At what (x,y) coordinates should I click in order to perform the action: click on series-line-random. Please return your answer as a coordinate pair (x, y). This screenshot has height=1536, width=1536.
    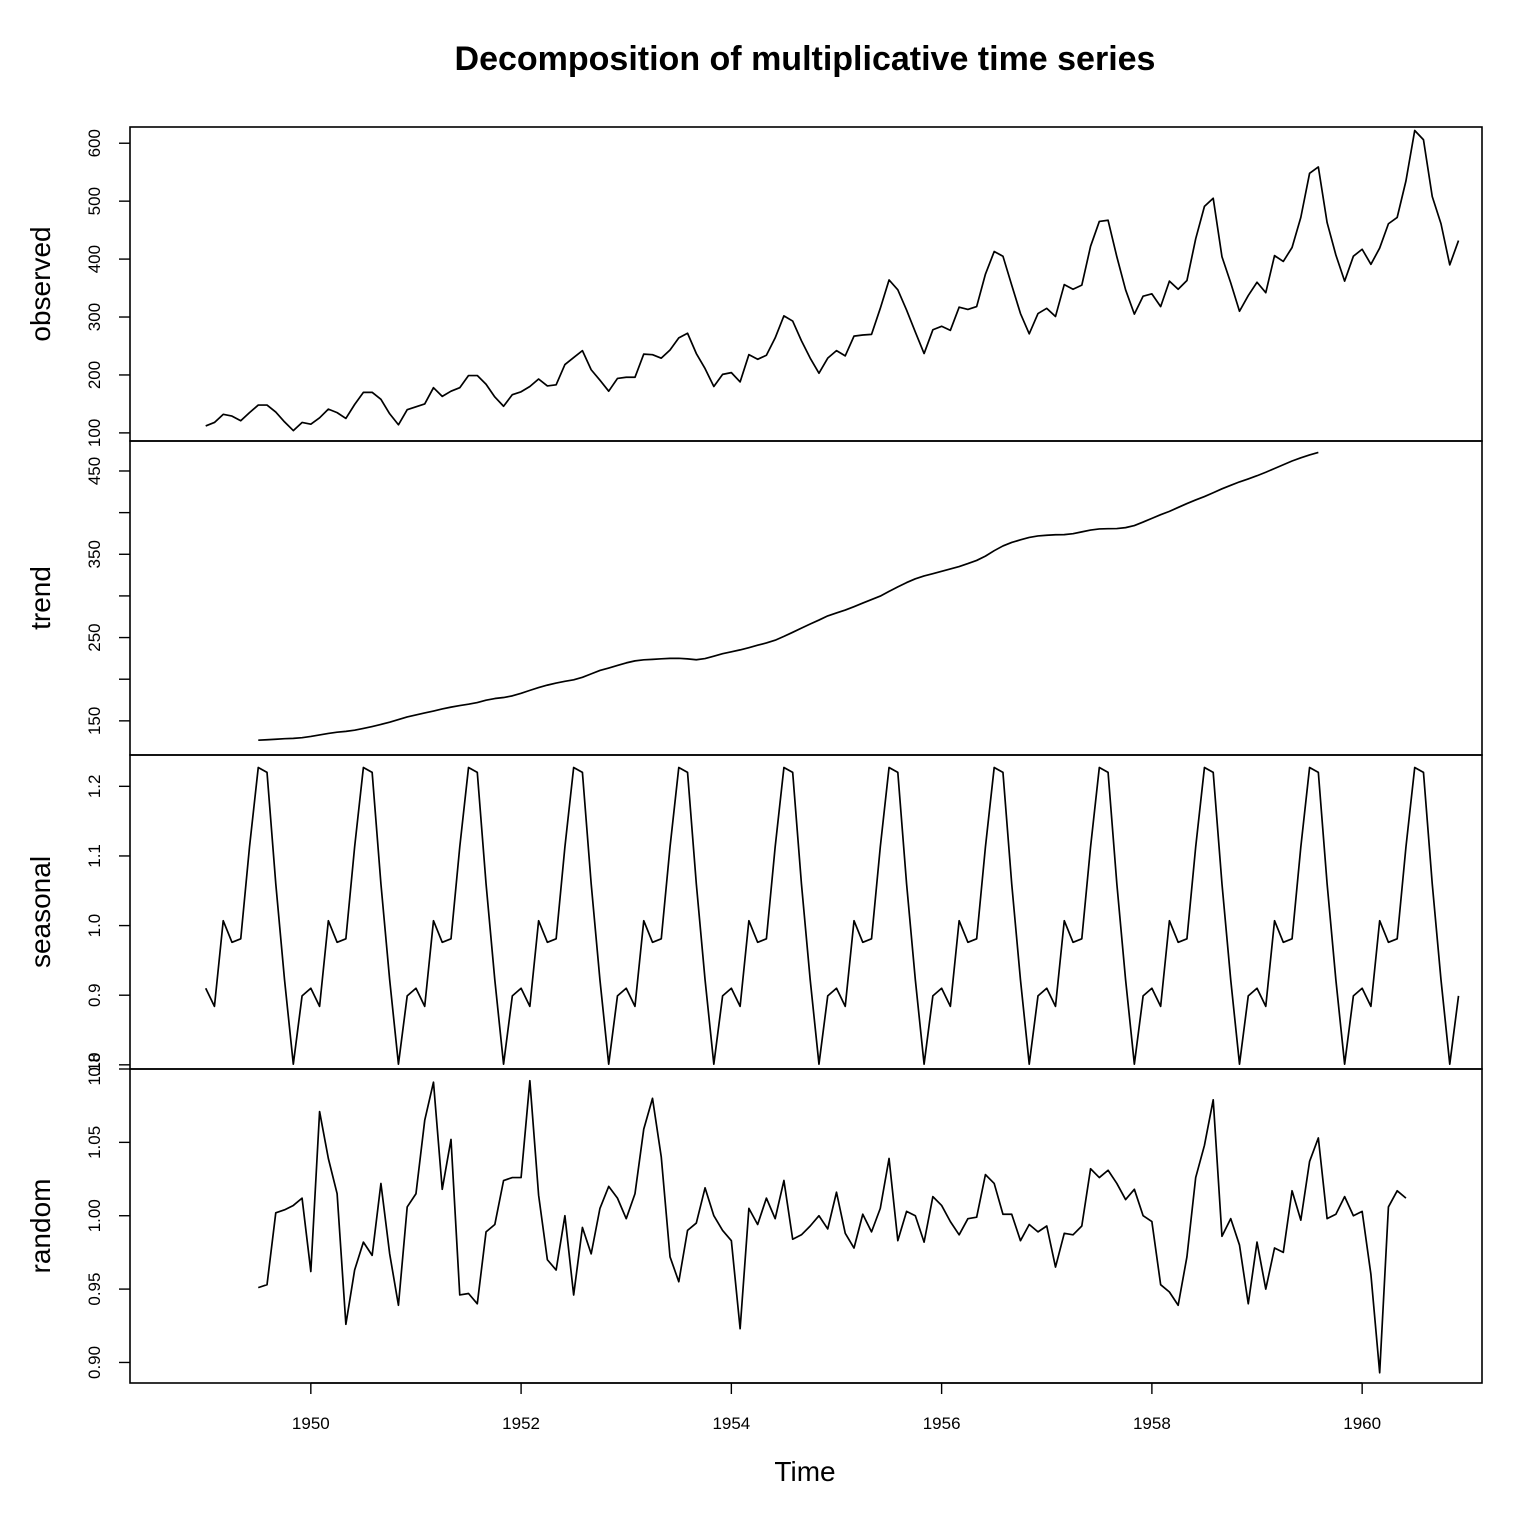
    Looking at the image, I should click on (832, 1226).